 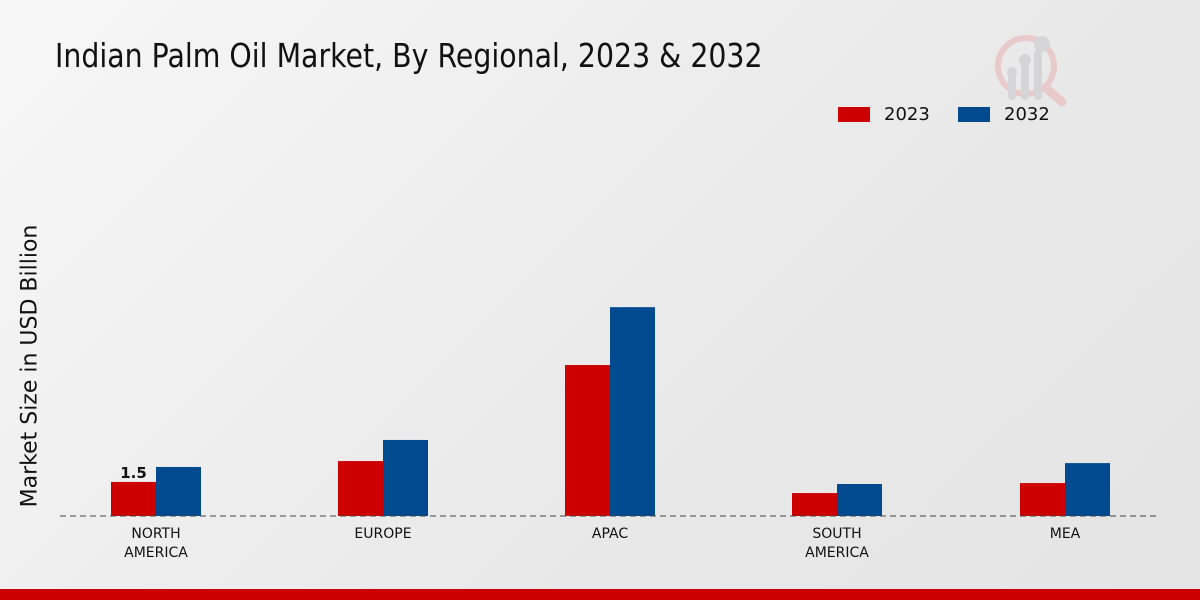 What do you see at coordinates (133, 473) in the screenshot?
I see `data-label: 1.5` at bounding box center [133, 473].